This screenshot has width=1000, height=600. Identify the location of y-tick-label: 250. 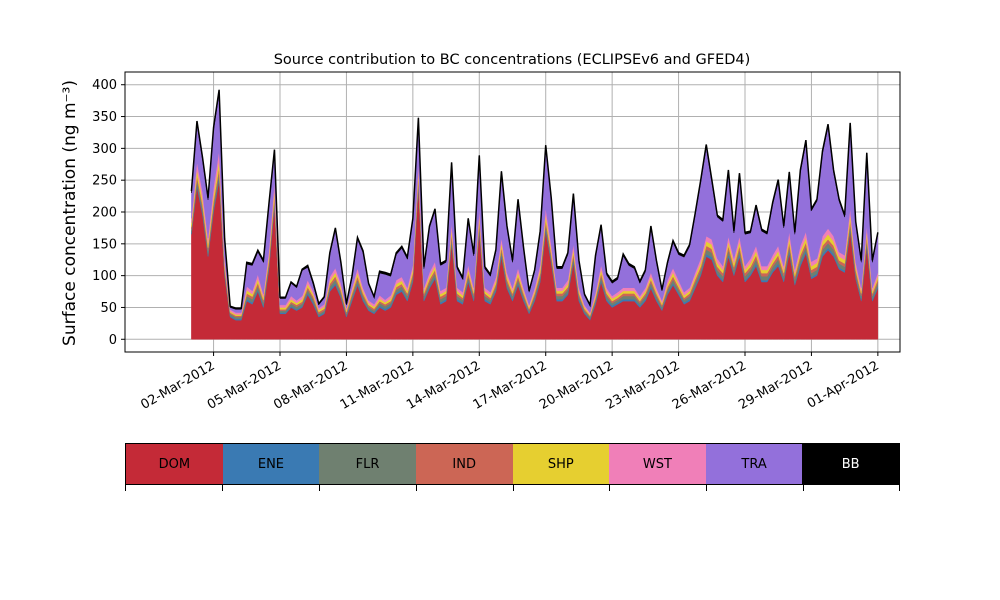
(104, 181).